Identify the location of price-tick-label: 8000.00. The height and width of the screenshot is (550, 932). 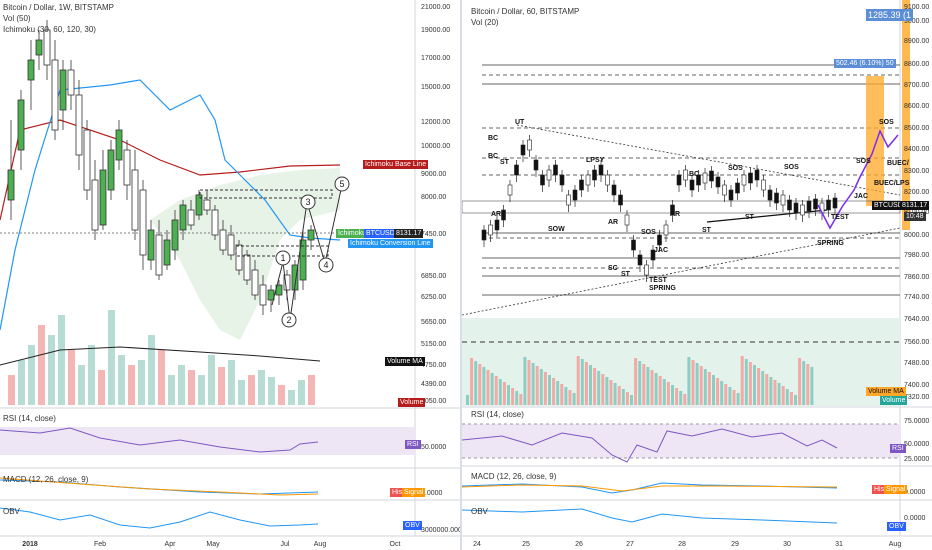
(916, 235).